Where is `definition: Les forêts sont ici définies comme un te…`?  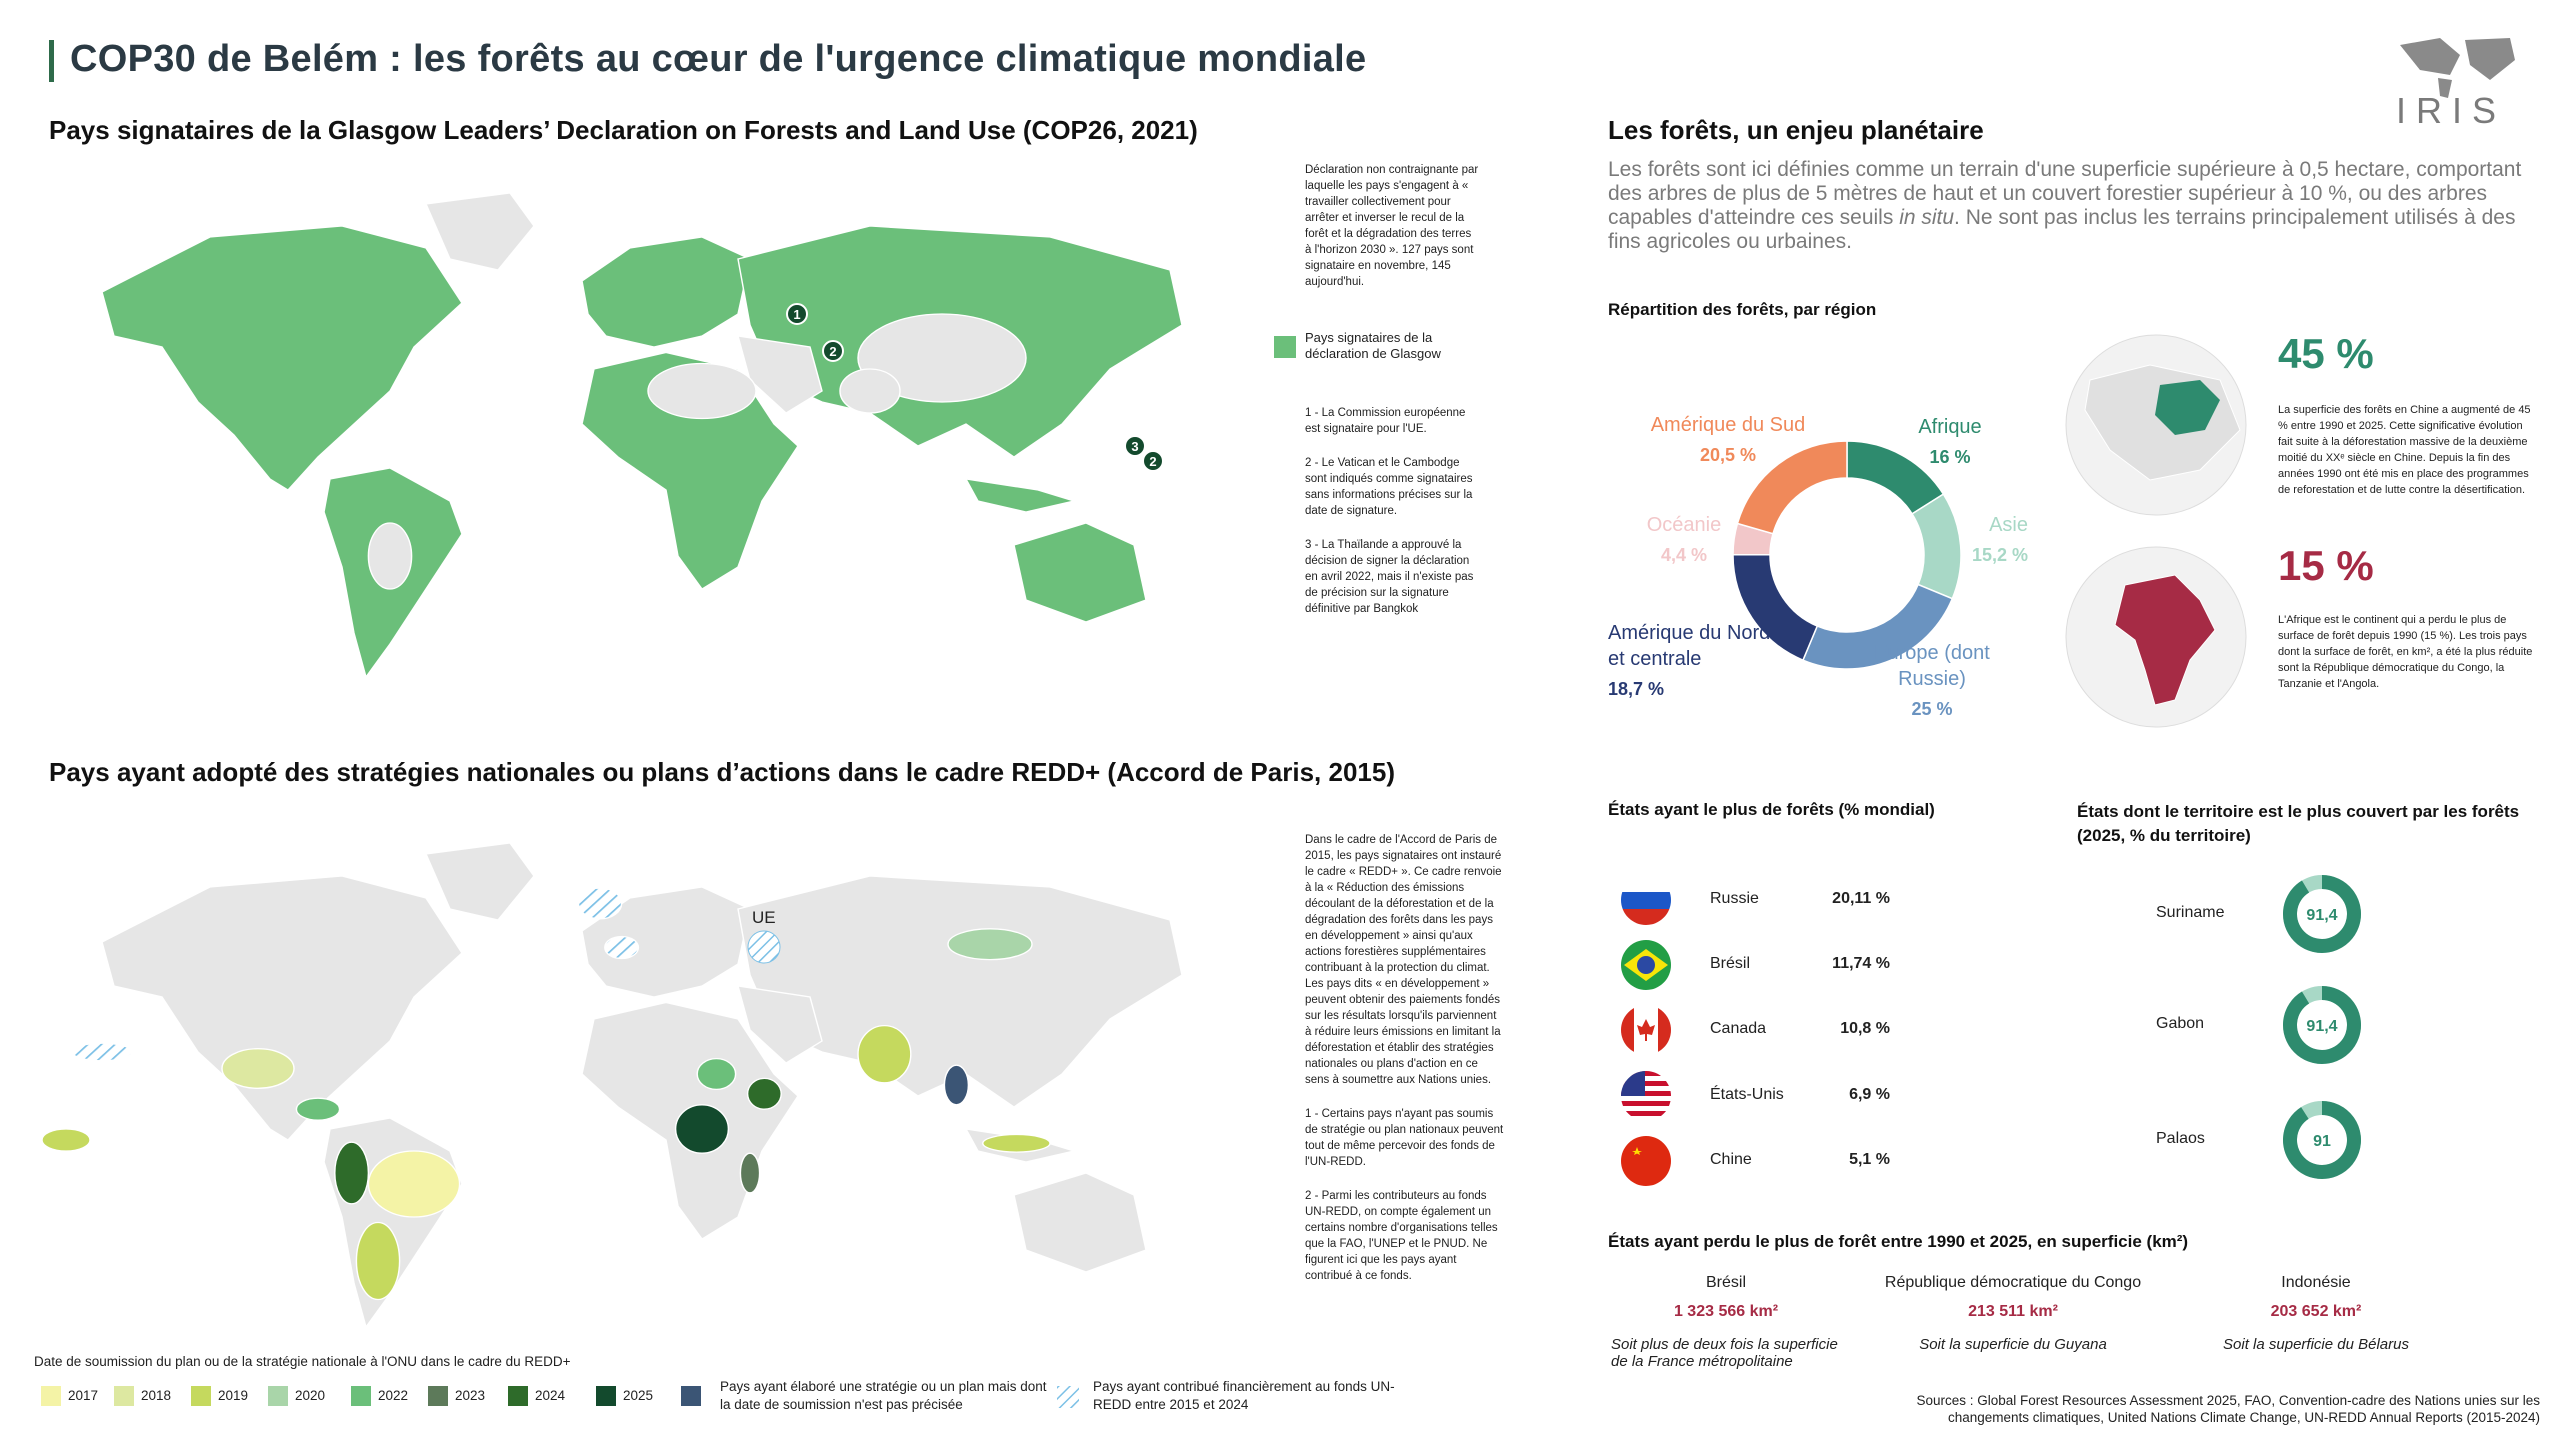
definition: Les forêts sont ici définies comme un te… is located at coordinates (2068, 206).